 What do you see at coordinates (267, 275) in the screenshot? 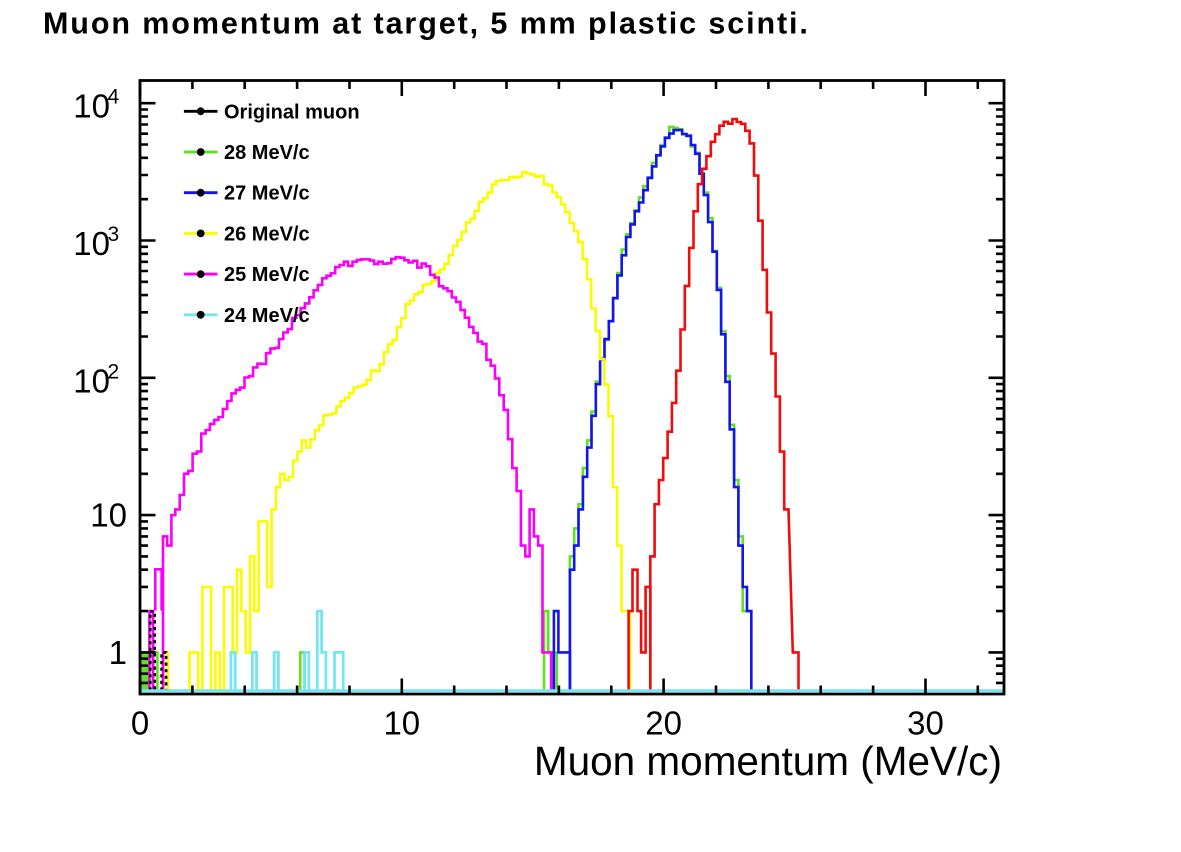
I see `svg-text: 25 MeV/c` at bounding box center [267, 275].